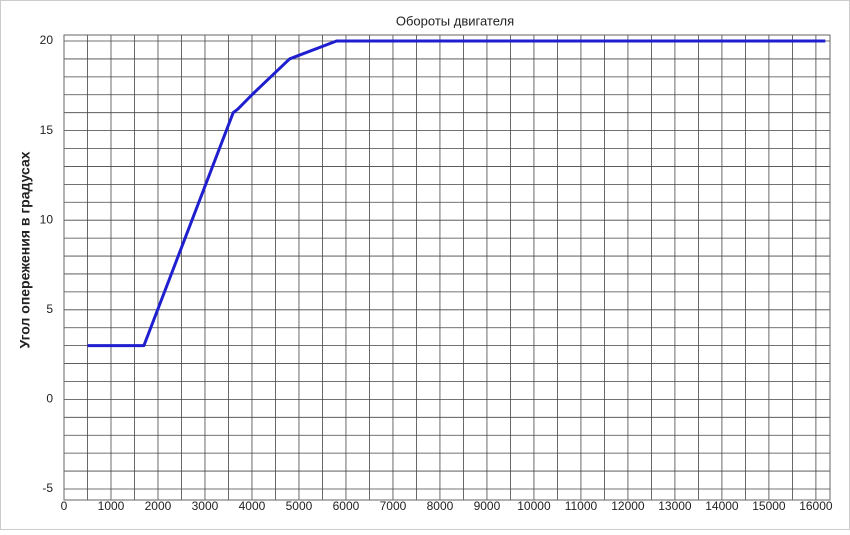 Image resolution: width=850 pixels, height=535 pixels. What do you see at coordinates (158, 506) in the screenshot?
I see `x-tick-label: 2000` at bounding box center [158, 506].